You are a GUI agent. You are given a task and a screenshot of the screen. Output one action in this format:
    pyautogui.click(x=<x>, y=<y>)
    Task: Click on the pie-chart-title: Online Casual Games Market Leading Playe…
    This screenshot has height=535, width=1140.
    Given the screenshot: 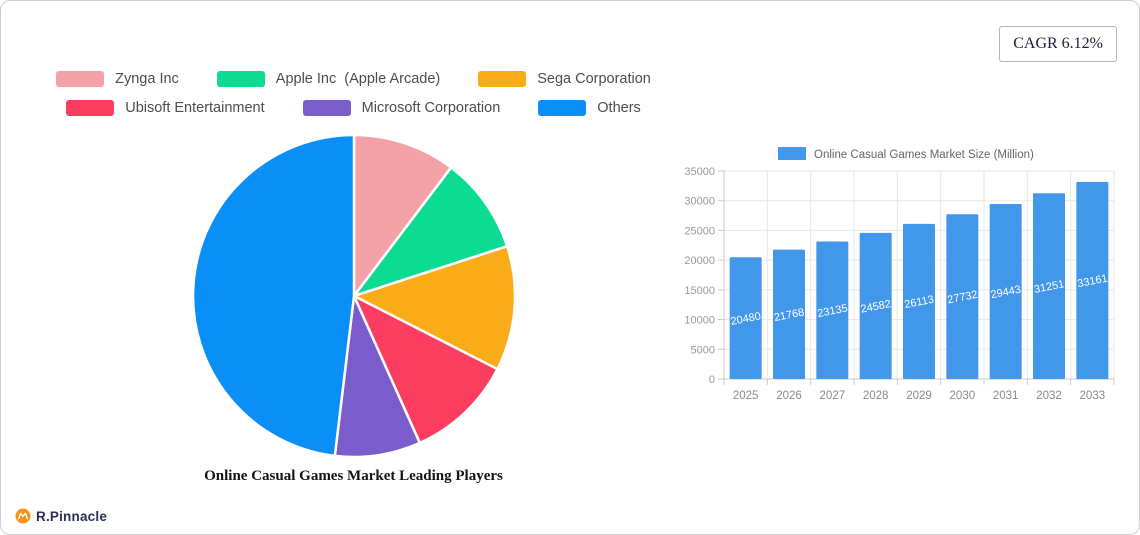 What is the action you would take?
    pyautogui.click(x=353, y=476)
    